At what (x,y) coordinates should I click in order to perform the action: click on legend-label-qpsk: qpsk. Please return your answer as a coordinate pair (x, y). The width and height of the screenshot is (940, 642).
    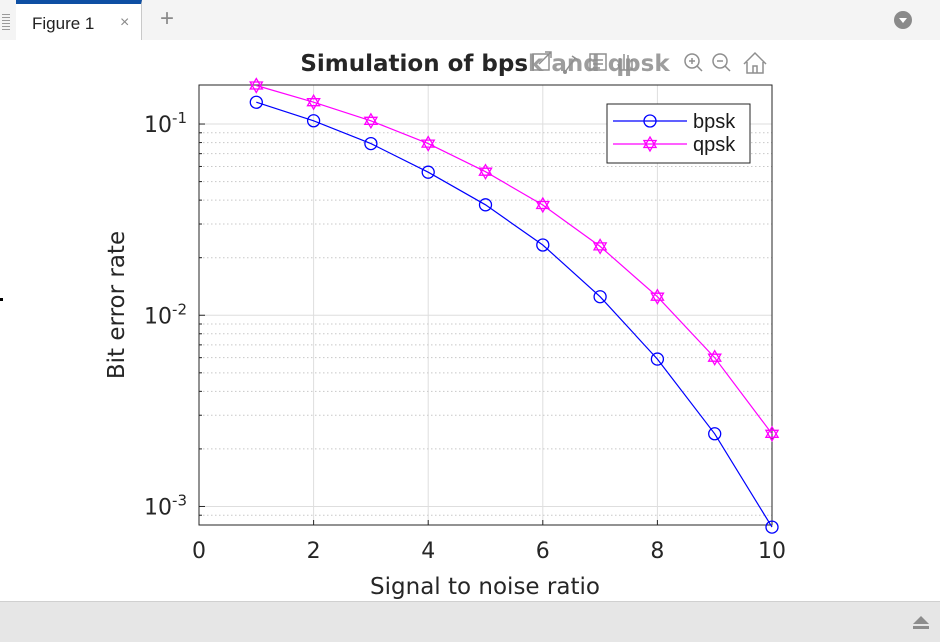
    Looking at the image, I should click on (714, 145).